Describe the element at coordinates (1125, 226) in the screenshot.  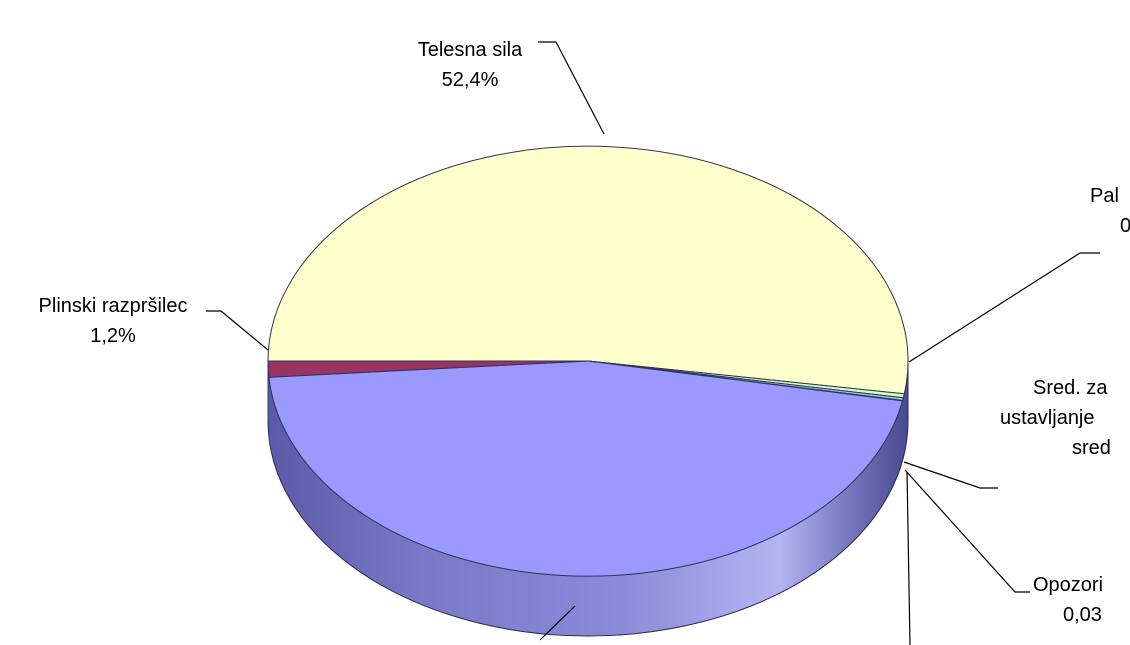
I see `slice-value-1: 0,3` at that location.